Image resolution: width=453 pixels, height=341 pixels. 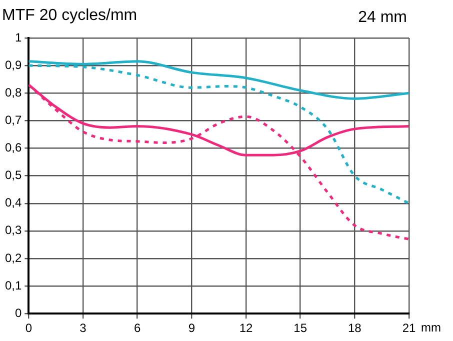 I want to click on x-tick-label: 21, so click(x=409, y=328).